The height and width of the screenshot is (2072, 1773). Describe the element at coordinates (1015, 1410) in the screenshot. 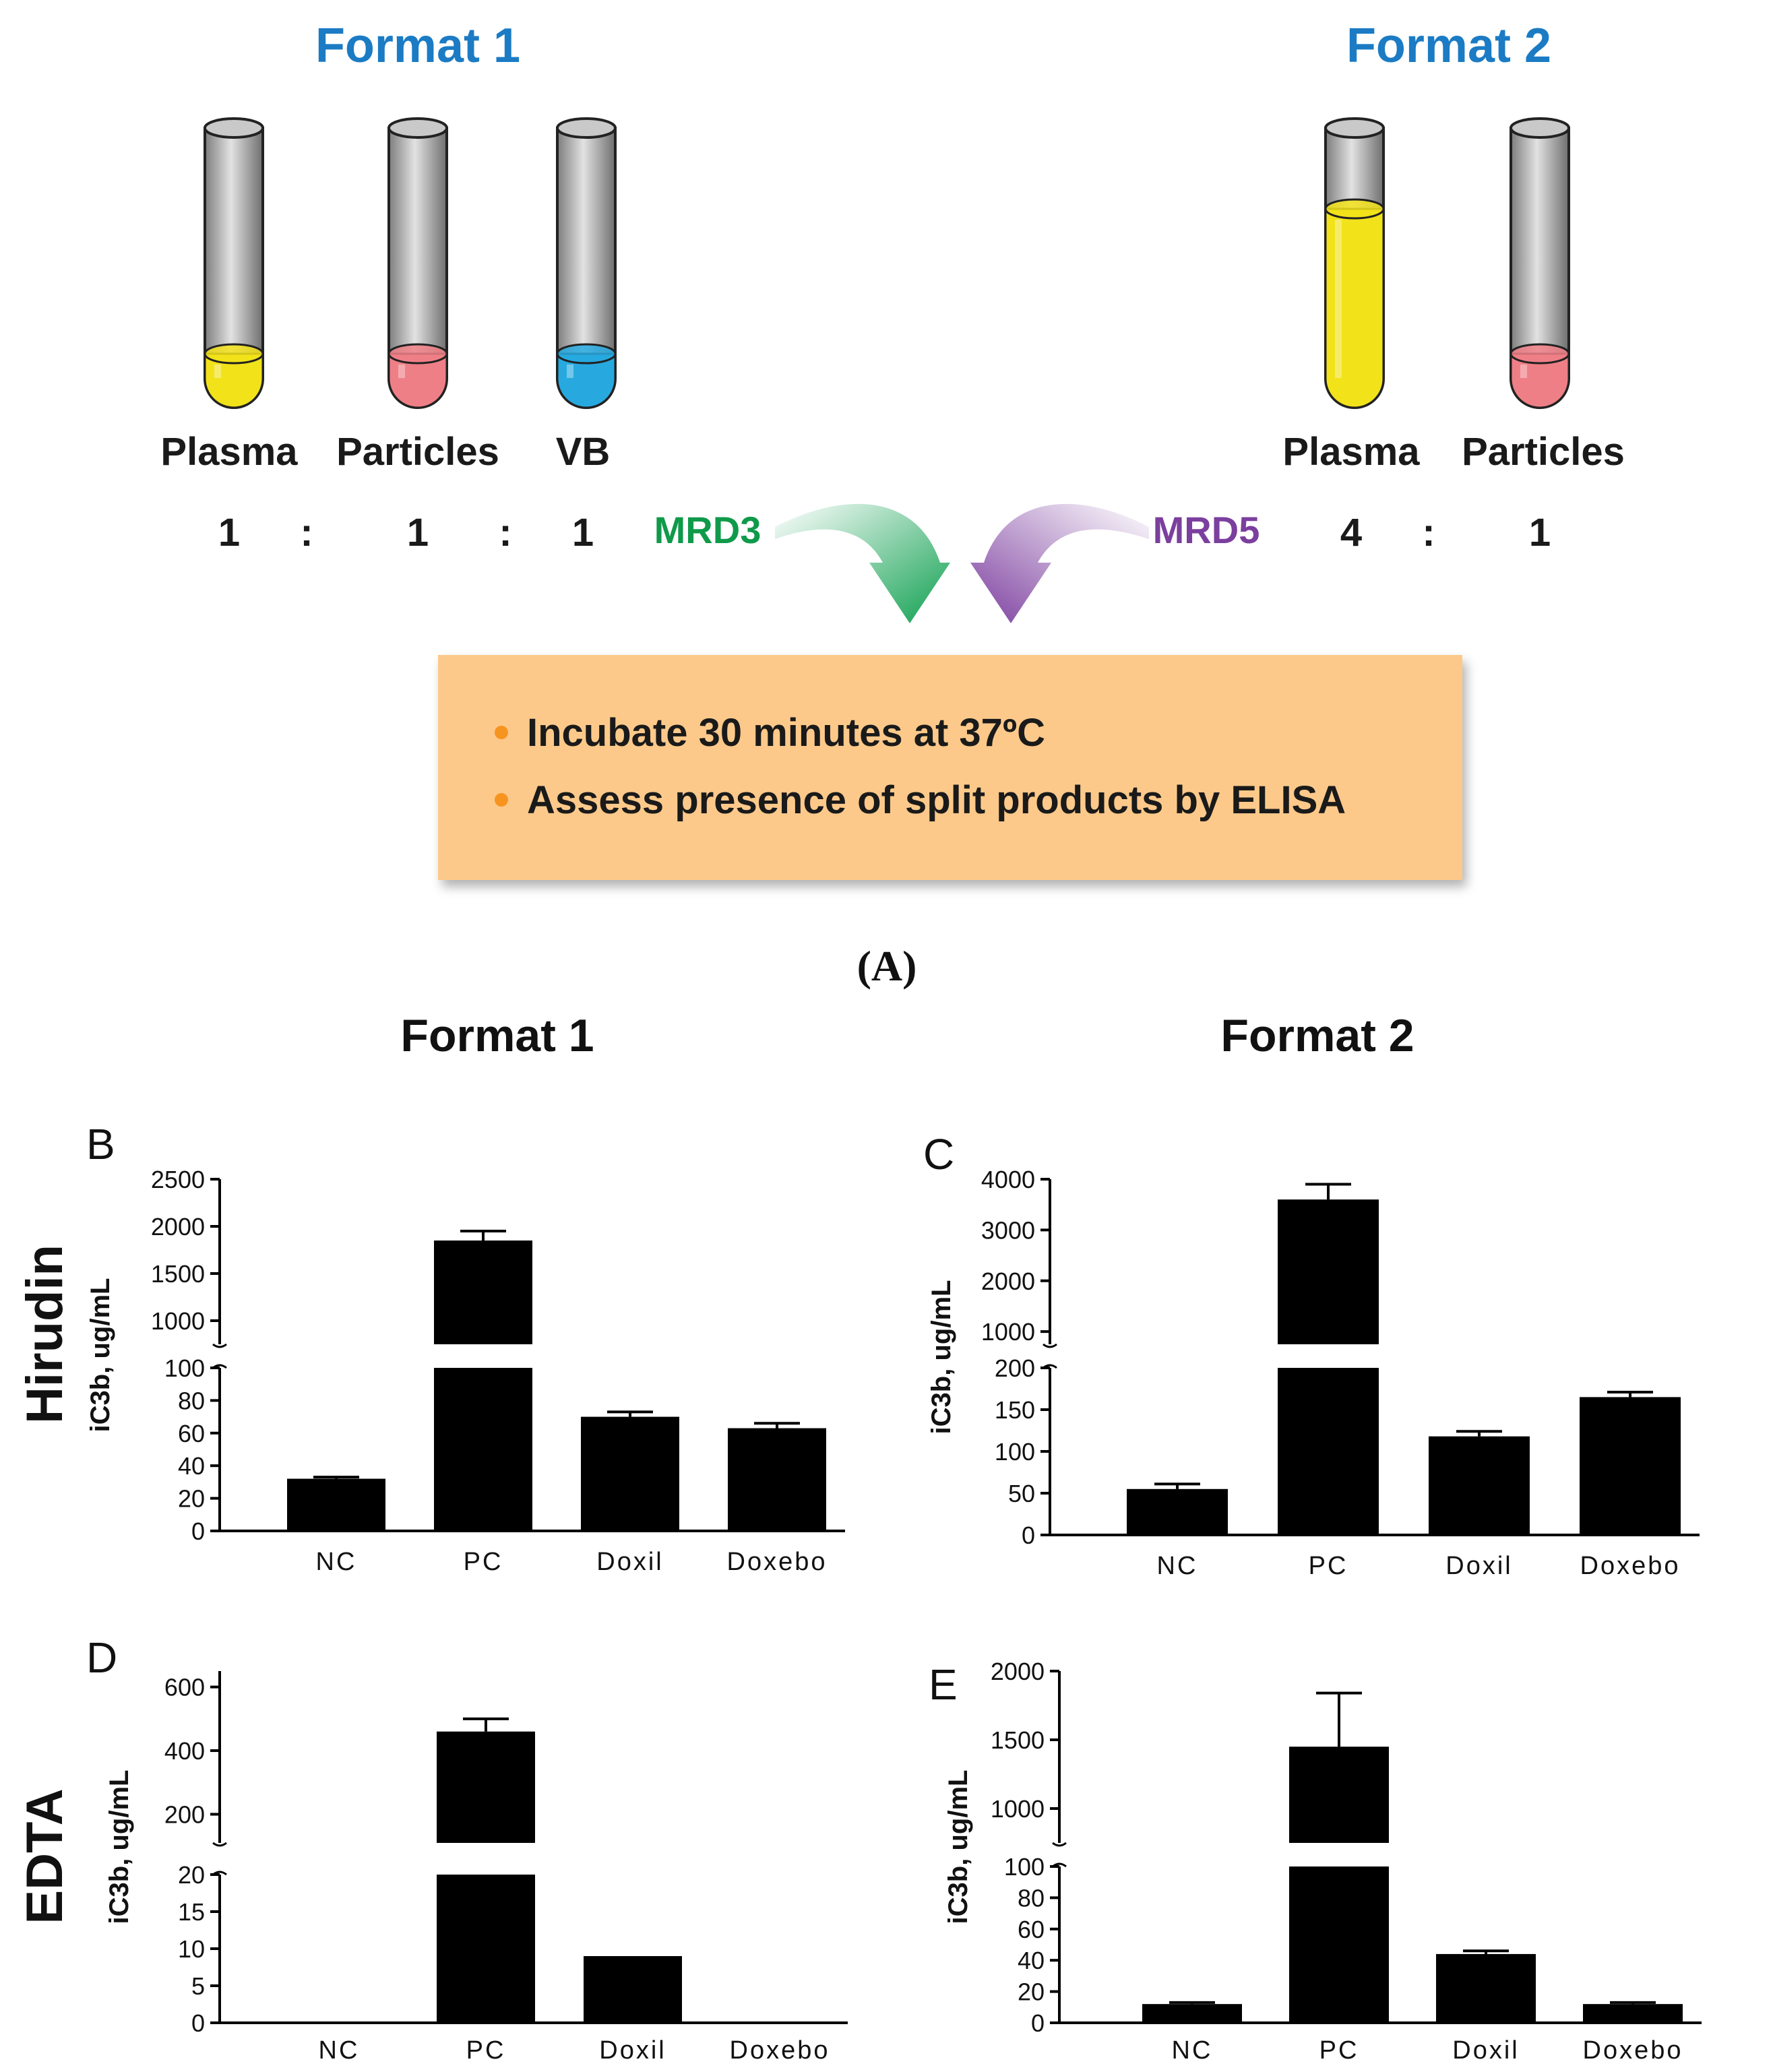

I see `y-tick-label: 150` at that location.